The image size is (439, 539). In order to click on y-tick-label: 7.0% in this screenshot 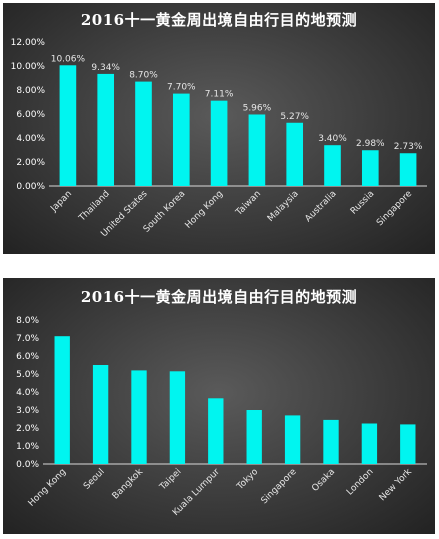, I will do `click(27, 339)`.